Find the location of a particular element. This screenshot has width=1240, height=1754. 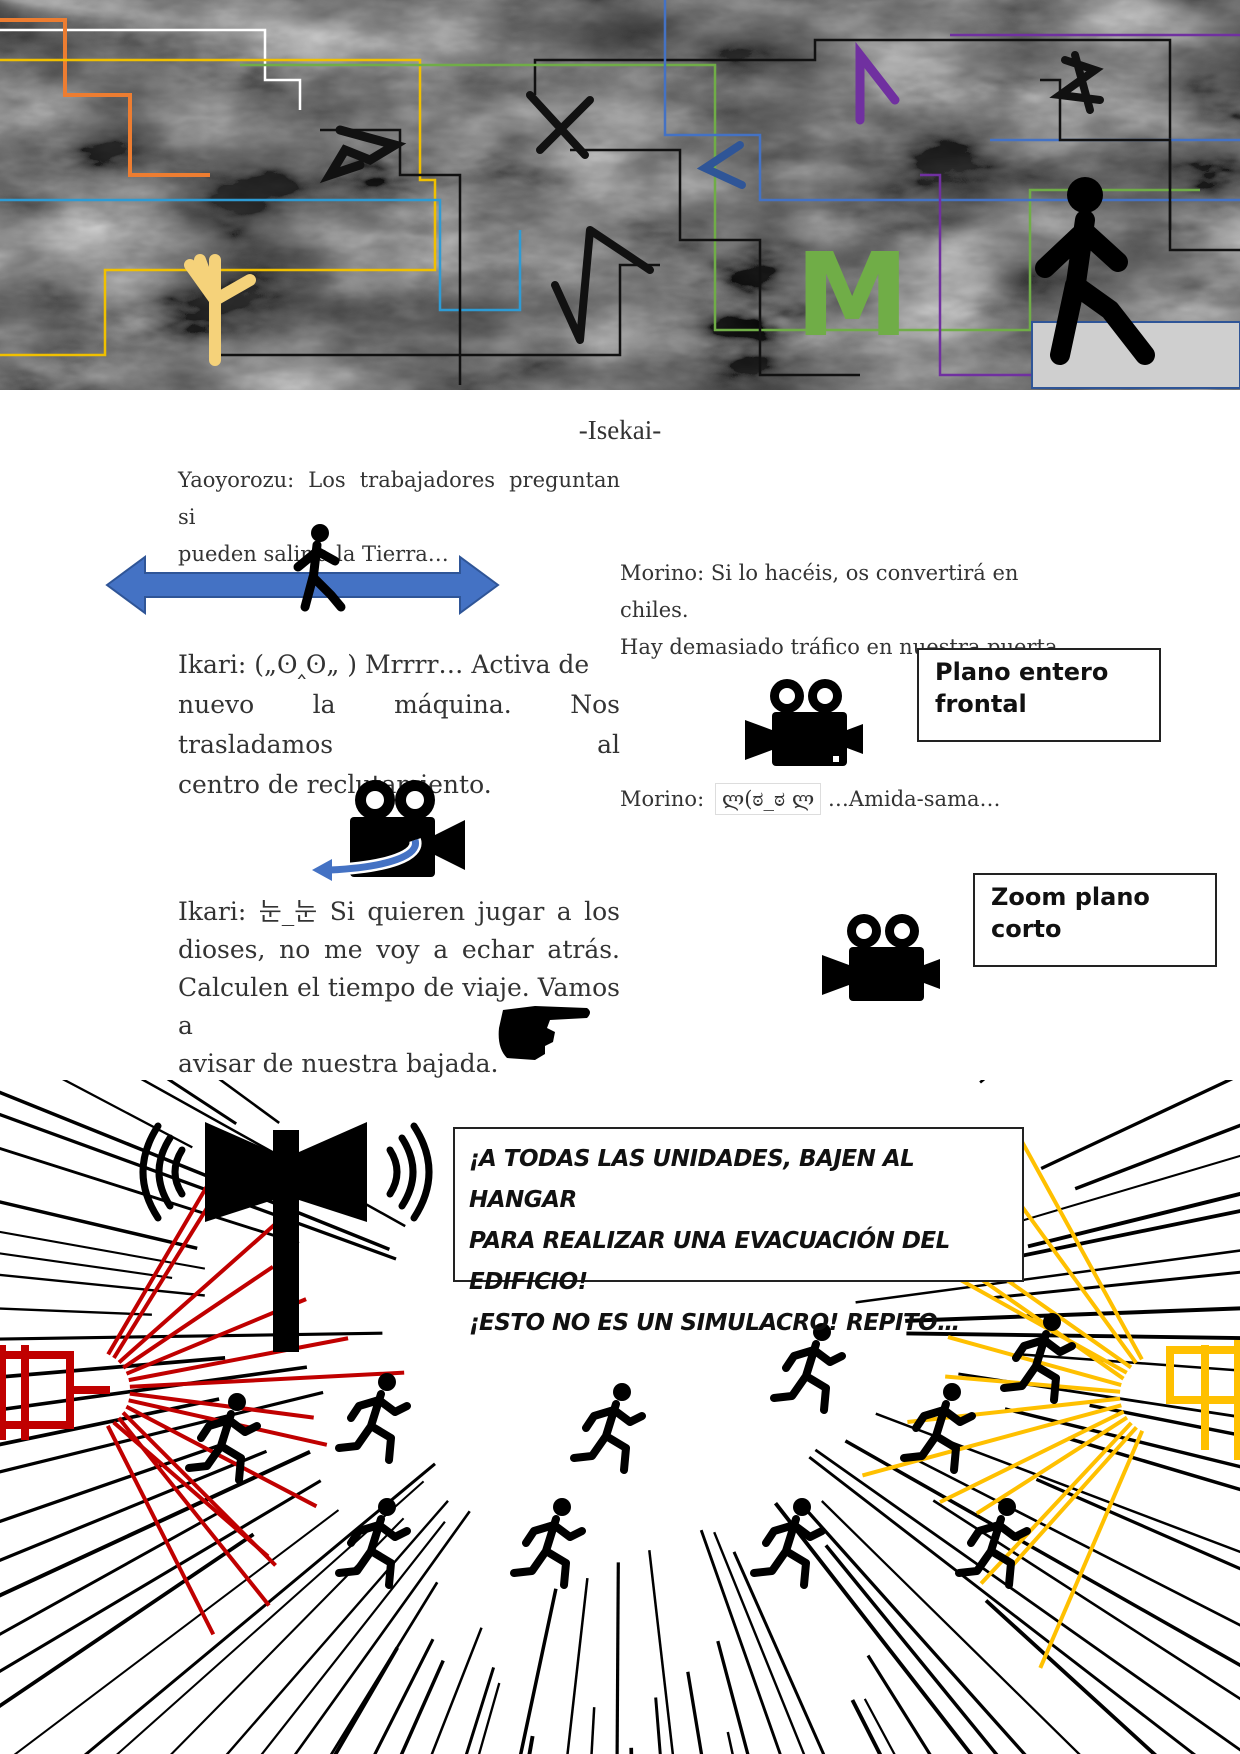

curved-arrow-icon is located at coordinates (367, 859).